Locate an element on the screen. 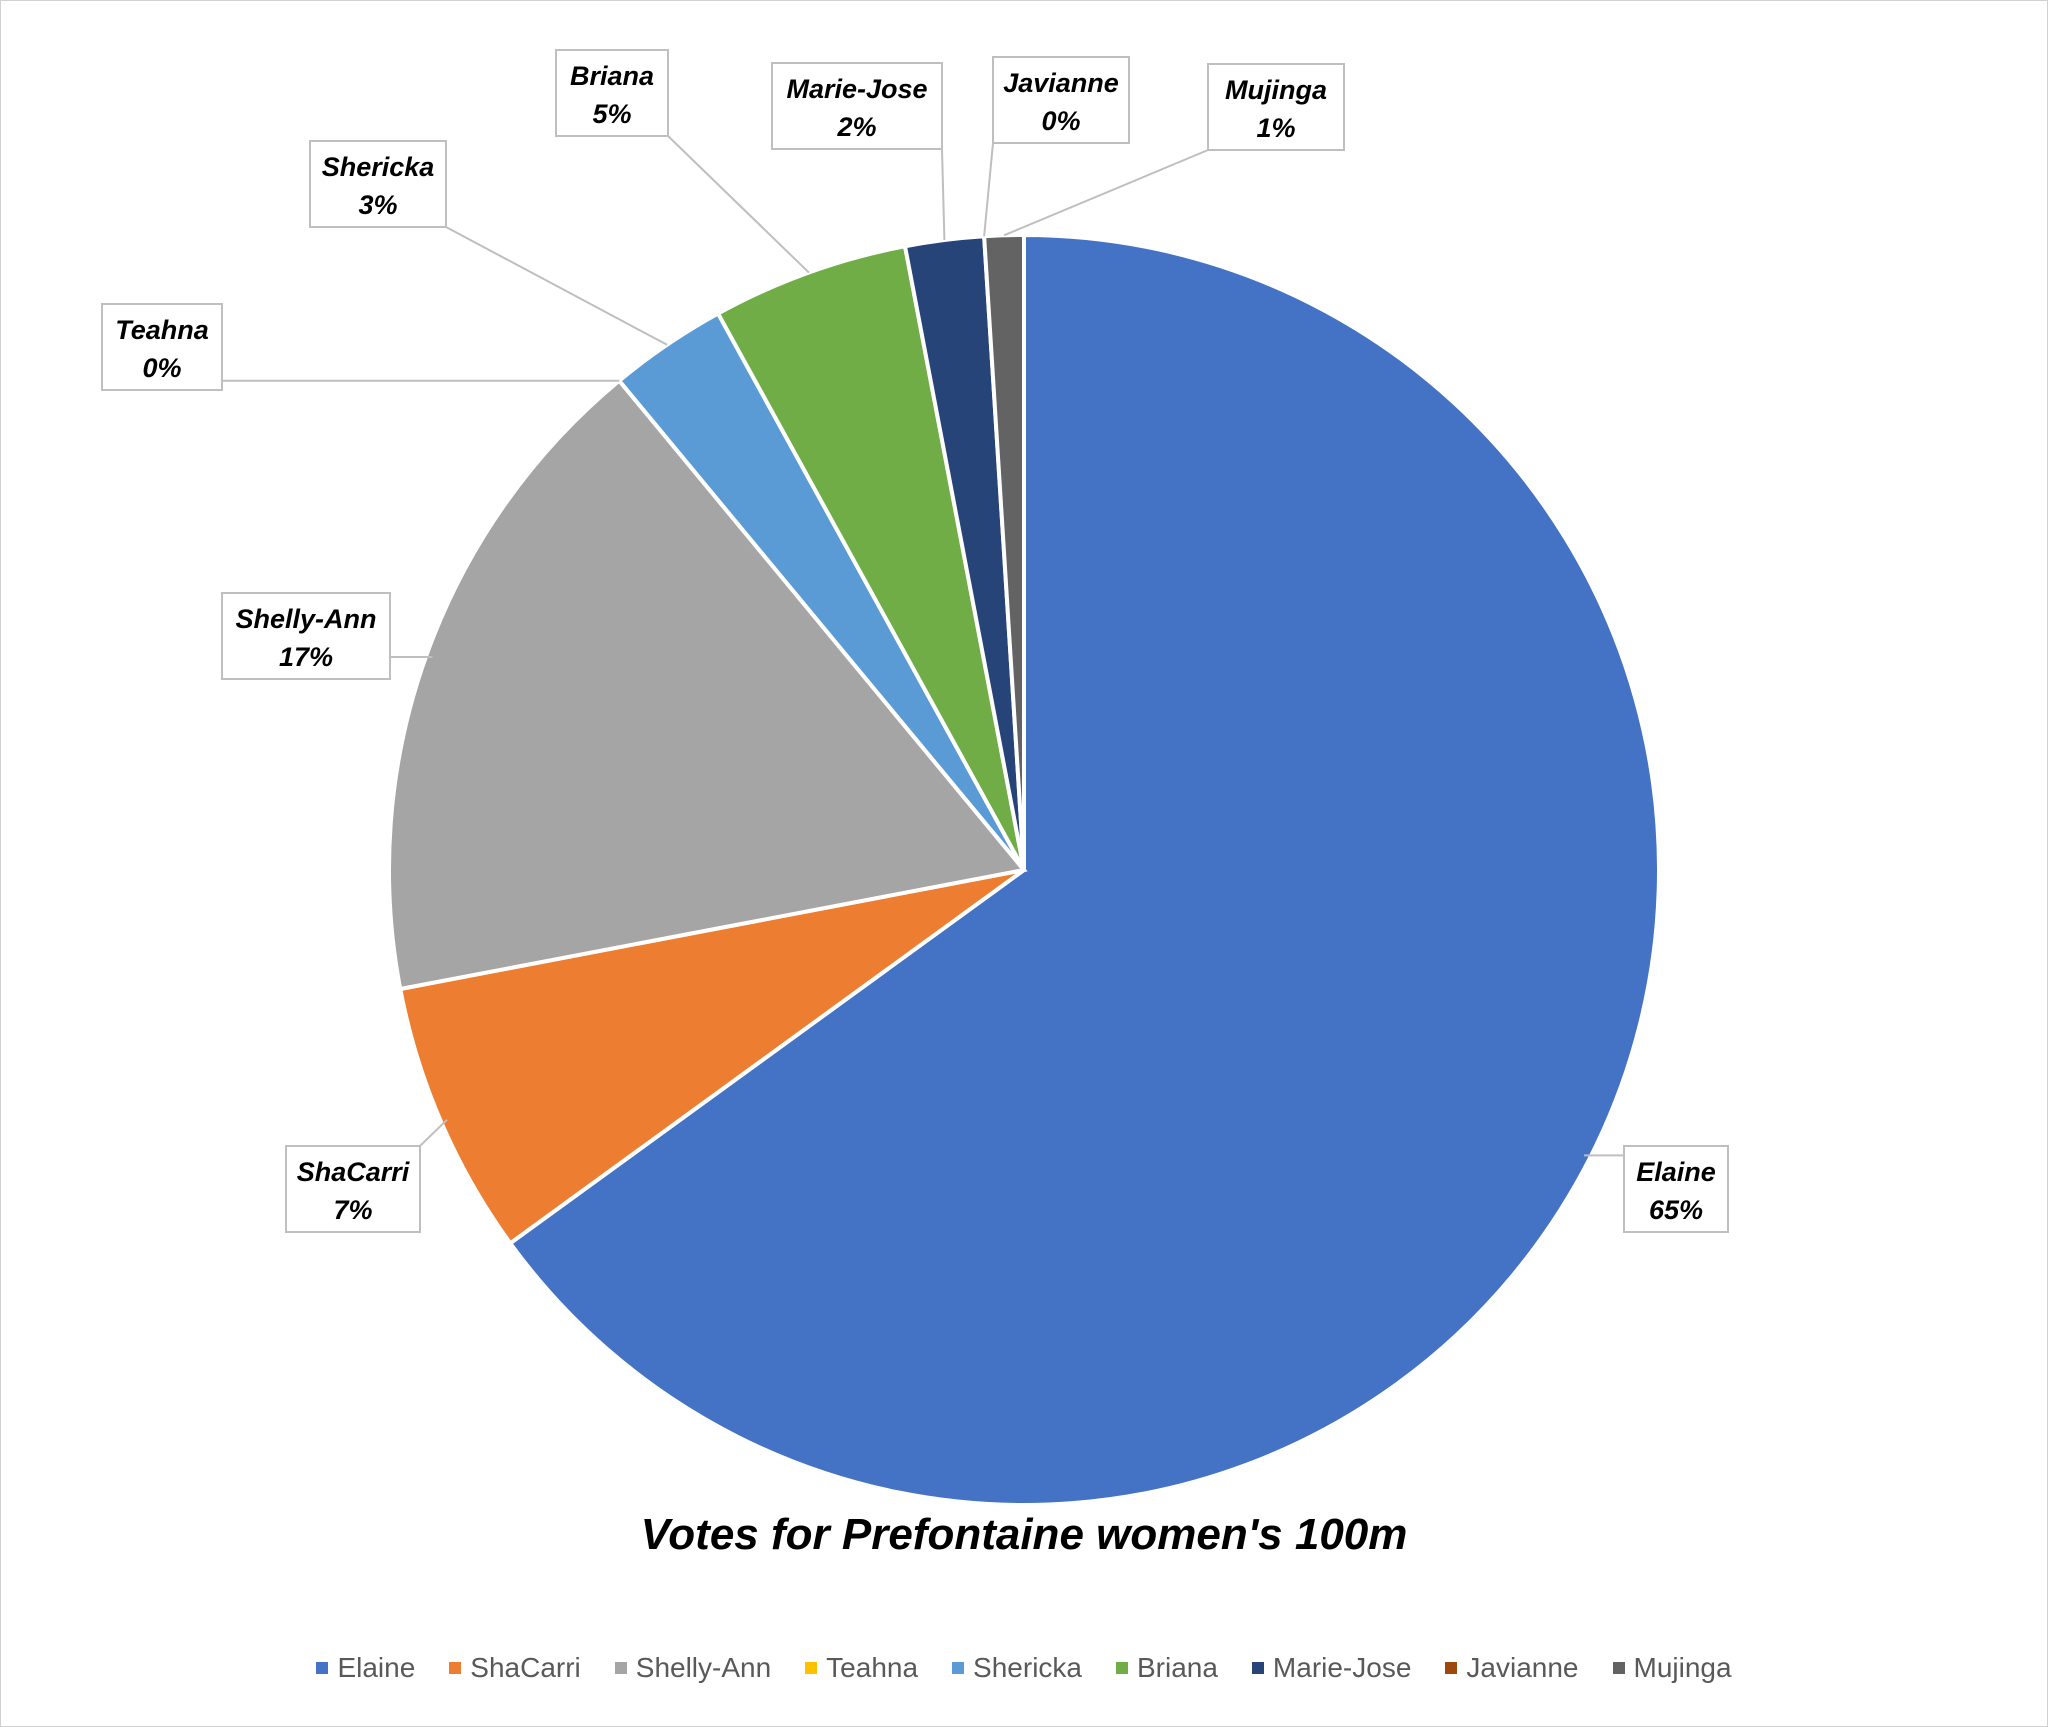 This screenshot has width=2048, height=1727. legend-item-shericka: Shericka is located at coordinates (1017, 1668).